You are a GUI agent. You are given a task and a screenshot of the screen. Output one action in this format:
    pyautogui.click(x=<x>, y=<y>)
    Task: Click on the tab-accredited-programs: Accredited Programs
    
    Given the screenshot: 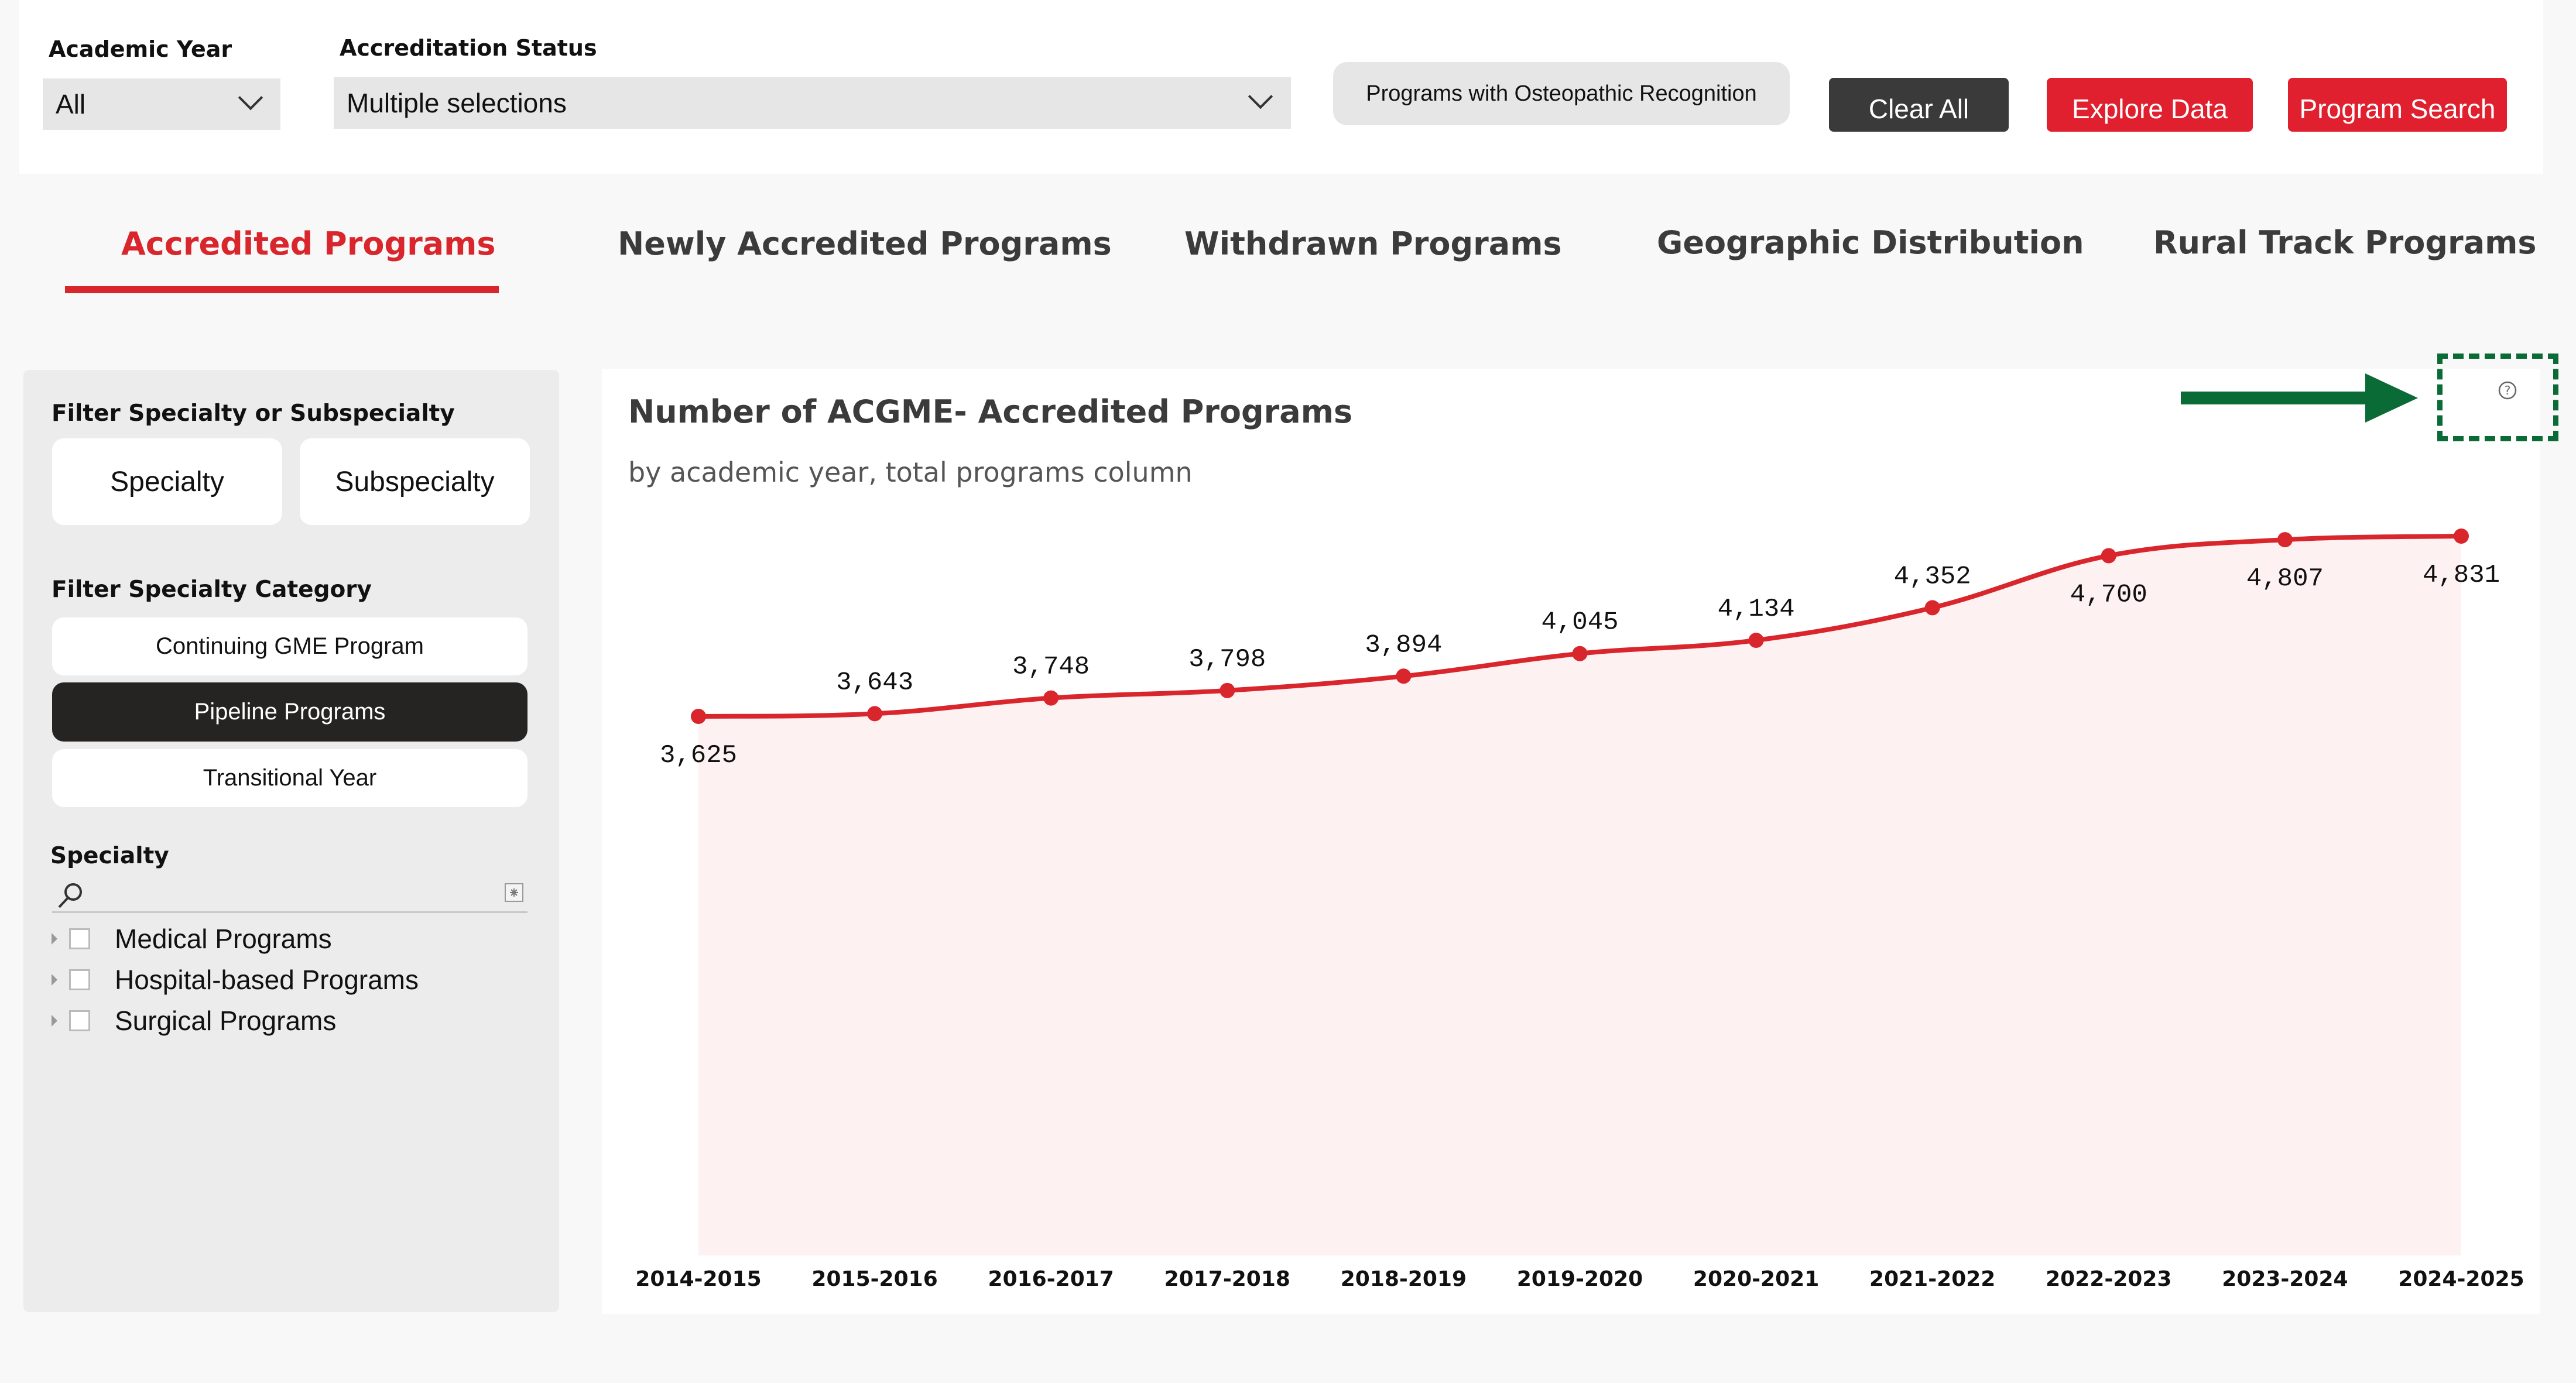 What is the action you would take?
    pyautogui.click(x=308, y=243)
    